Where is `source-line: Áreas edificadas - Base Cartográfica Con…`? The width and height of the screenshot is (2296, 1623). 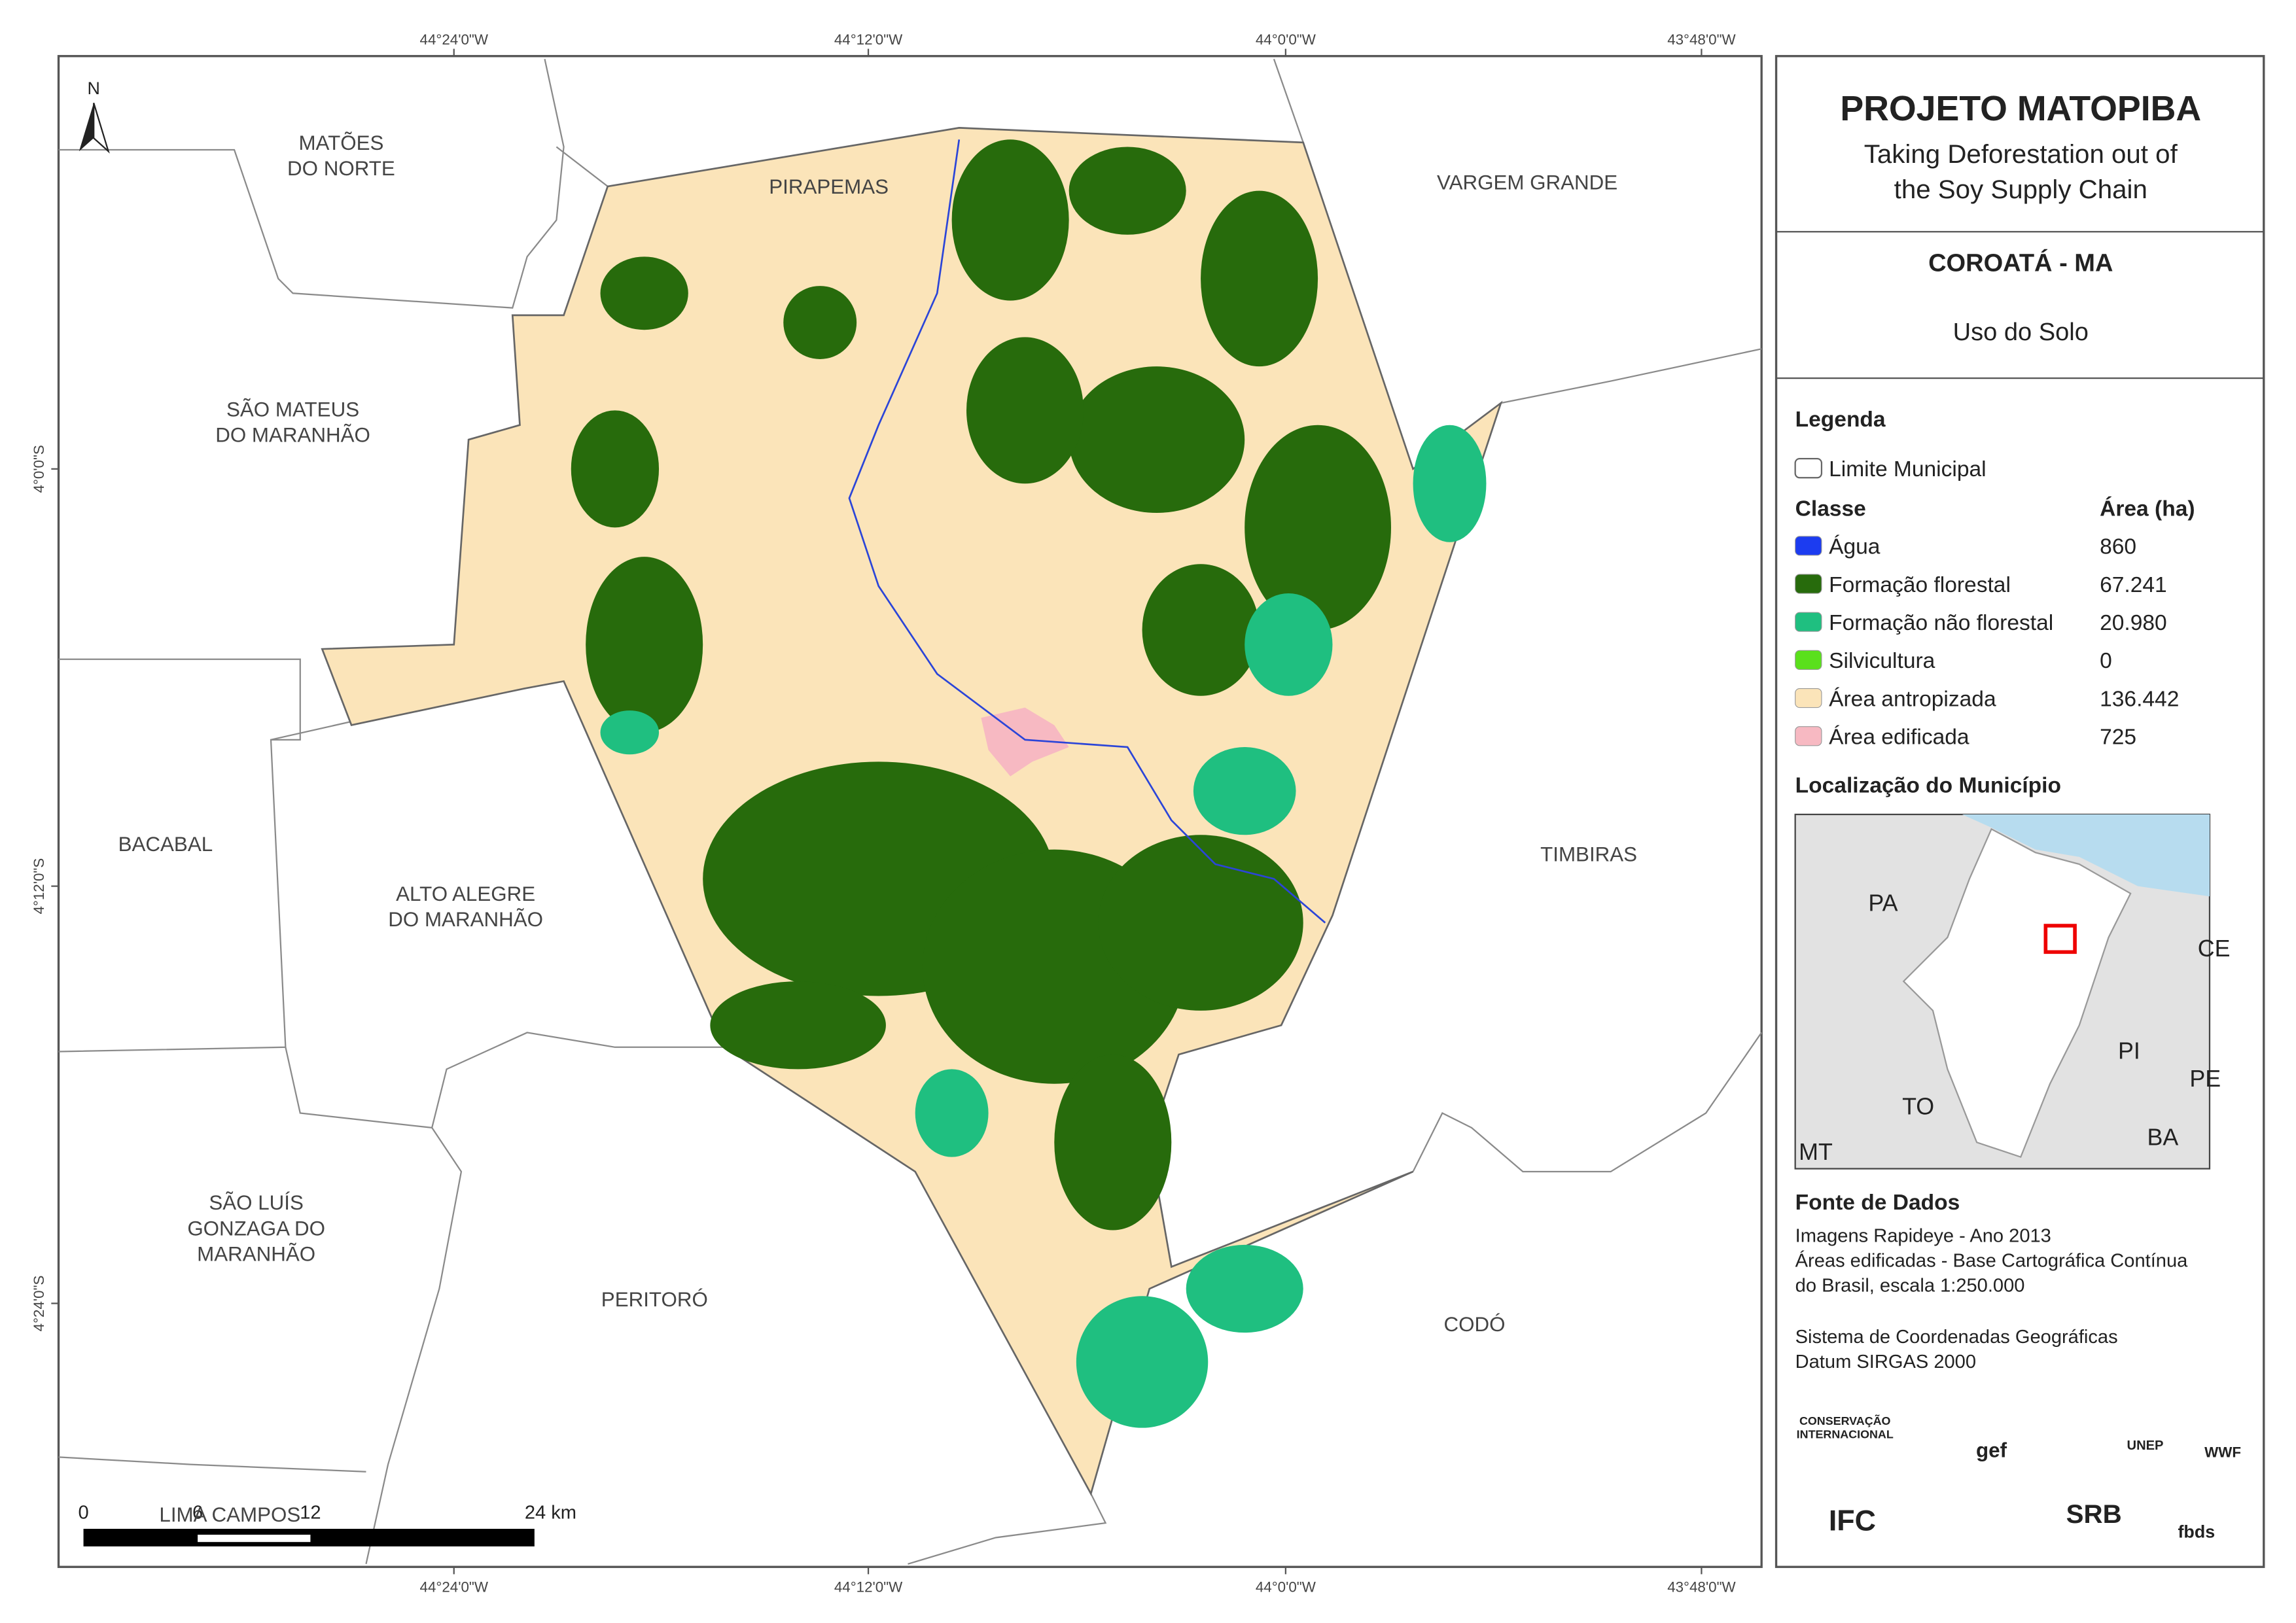 source-line: Áreas edificadas - Base Cartográfica Con… is located at coordinates (1992, 1260).